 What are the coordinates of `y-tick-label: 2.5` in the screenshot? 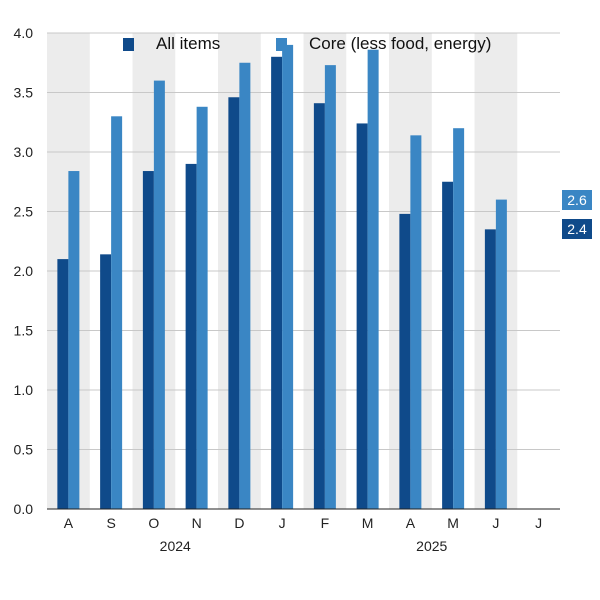 It's located at (24, 212).